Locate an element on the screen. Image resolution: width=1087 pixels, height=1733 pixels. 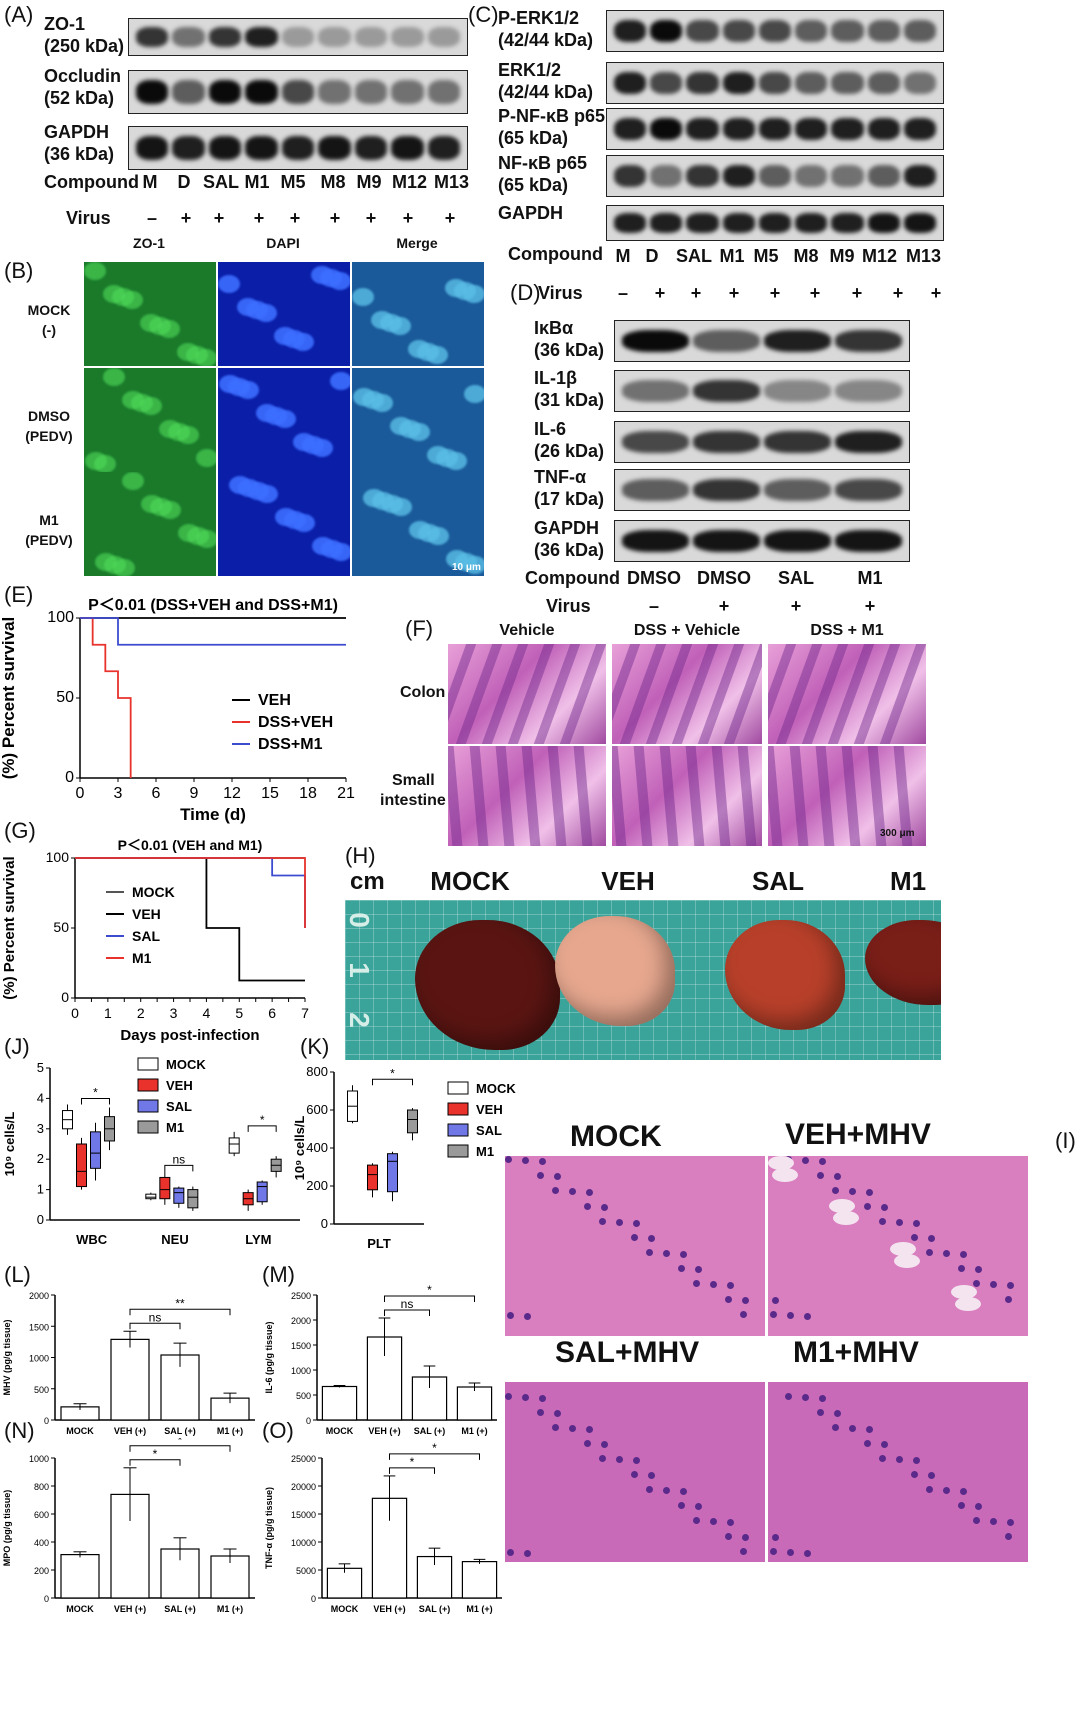
box-sal is located at coordinates (95, 1150).